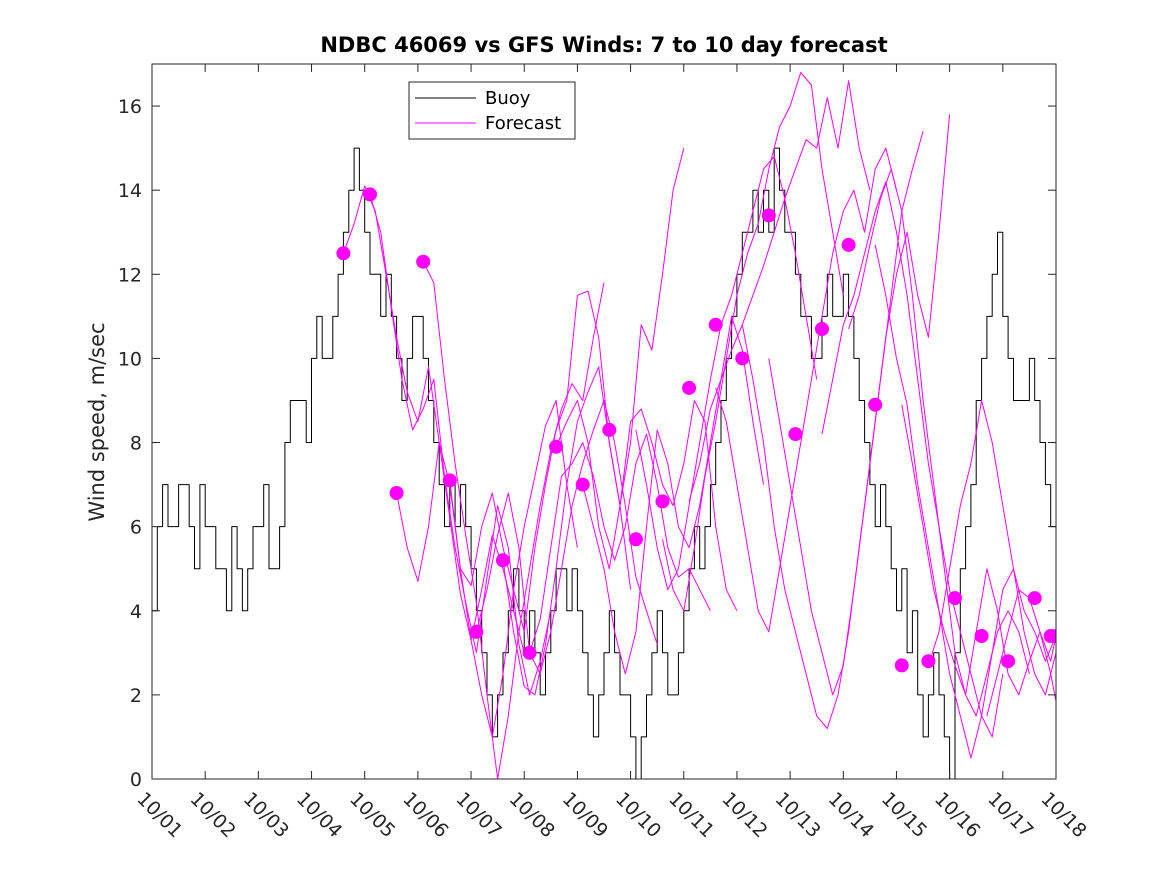 The image size is (1167, 875). Describe the element at coordinates (957, 815) in the screenshot. I see `x-tick-label: 10/16` at that location.